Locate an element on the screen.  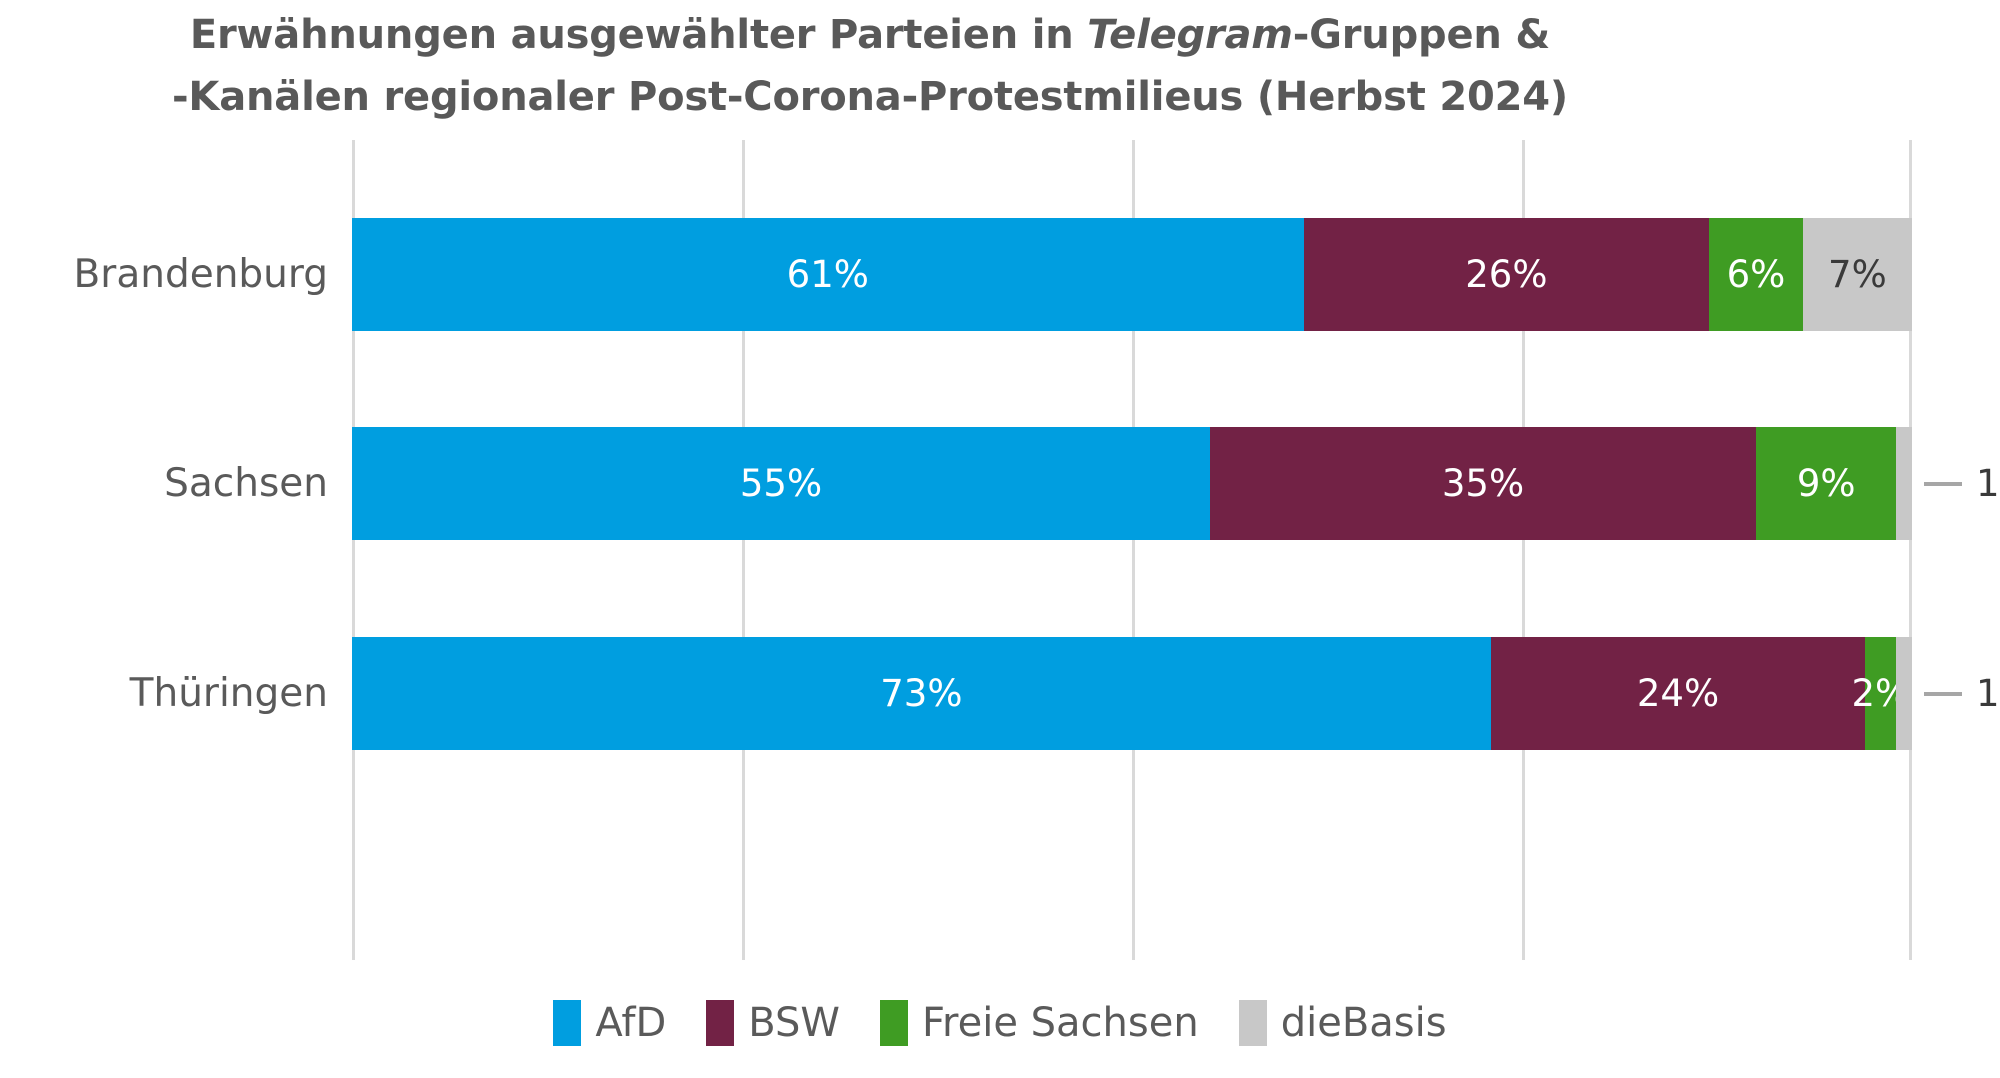
bar-segment-label: 7% is located at coordinates (1857, 274).